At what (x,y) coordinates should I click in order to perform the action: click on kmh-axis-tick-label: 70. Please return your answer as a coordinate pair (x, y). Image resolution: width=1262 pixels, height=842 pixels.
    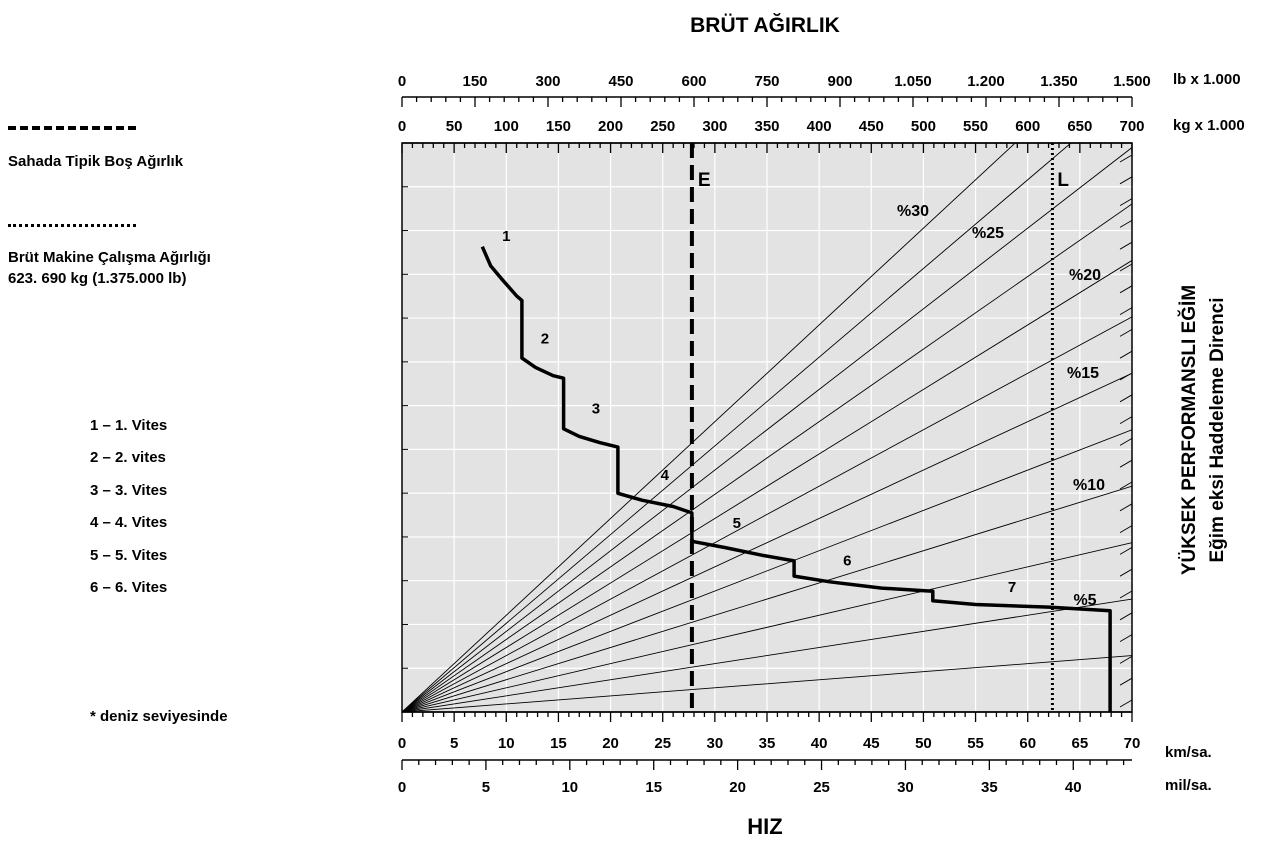
    Looking at the image, I should click on (1132, 743).